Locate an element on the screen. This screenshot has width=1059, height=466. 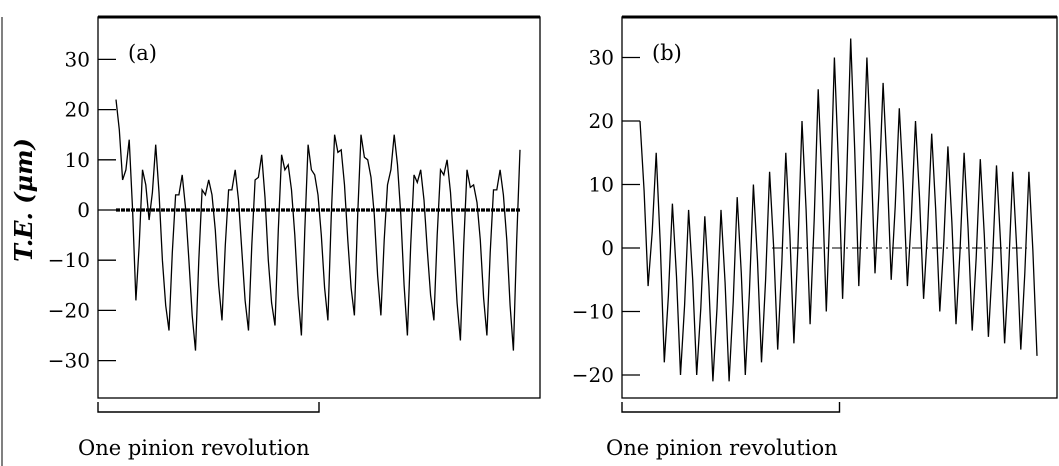
y-tick-label: −30 is located at coordinates (69, 361).